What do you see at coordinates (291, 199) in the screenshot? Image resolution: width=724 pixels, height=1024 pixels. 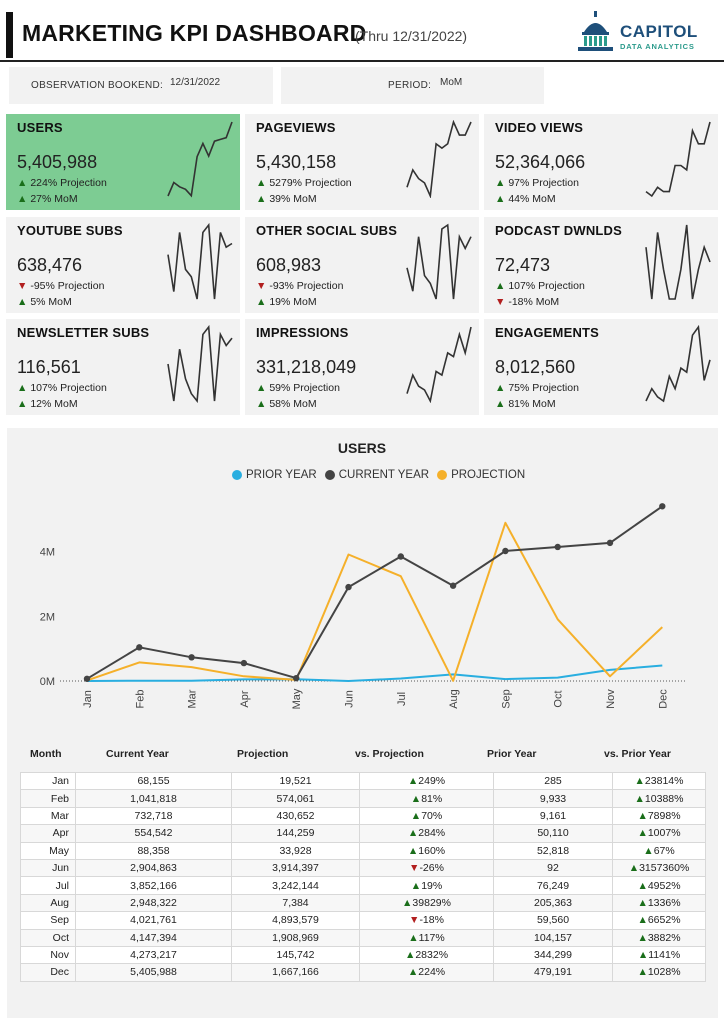 I see `kpi-mom-text: 39% MoM` at bounding box center [291, 199].